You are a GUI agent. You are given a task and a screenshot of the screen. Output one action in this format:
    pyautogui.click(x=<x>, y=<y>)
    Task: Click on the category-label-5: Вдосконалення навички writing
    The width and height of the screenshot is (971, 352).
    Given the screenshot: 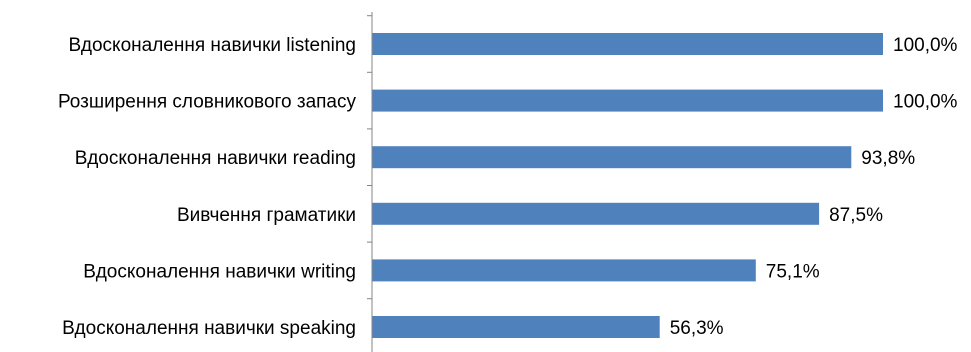 What is the action you would take?
    pyautogui.click(x=219, y=271)
    